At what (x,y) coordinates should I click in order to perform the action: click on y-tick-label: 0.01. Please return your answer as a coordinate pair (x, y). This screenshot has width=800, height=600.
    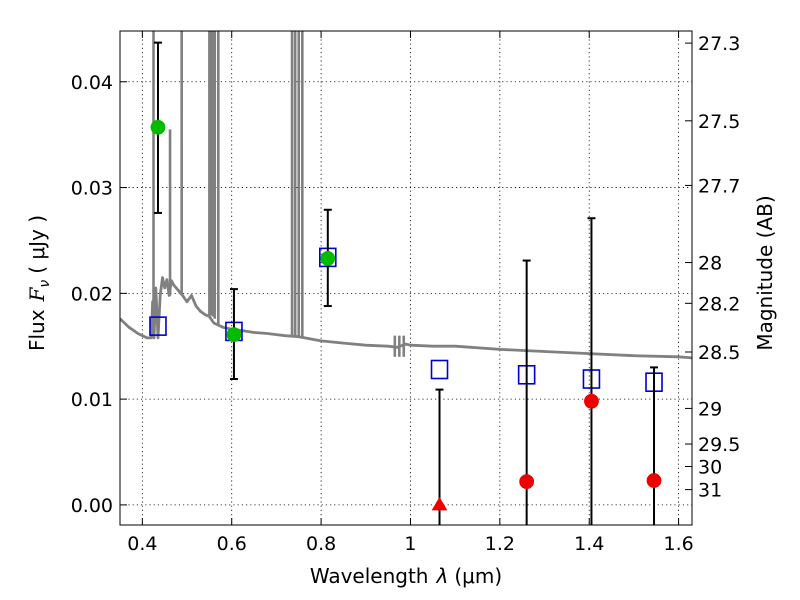
    Looking at the image, I should click on (92, 400).